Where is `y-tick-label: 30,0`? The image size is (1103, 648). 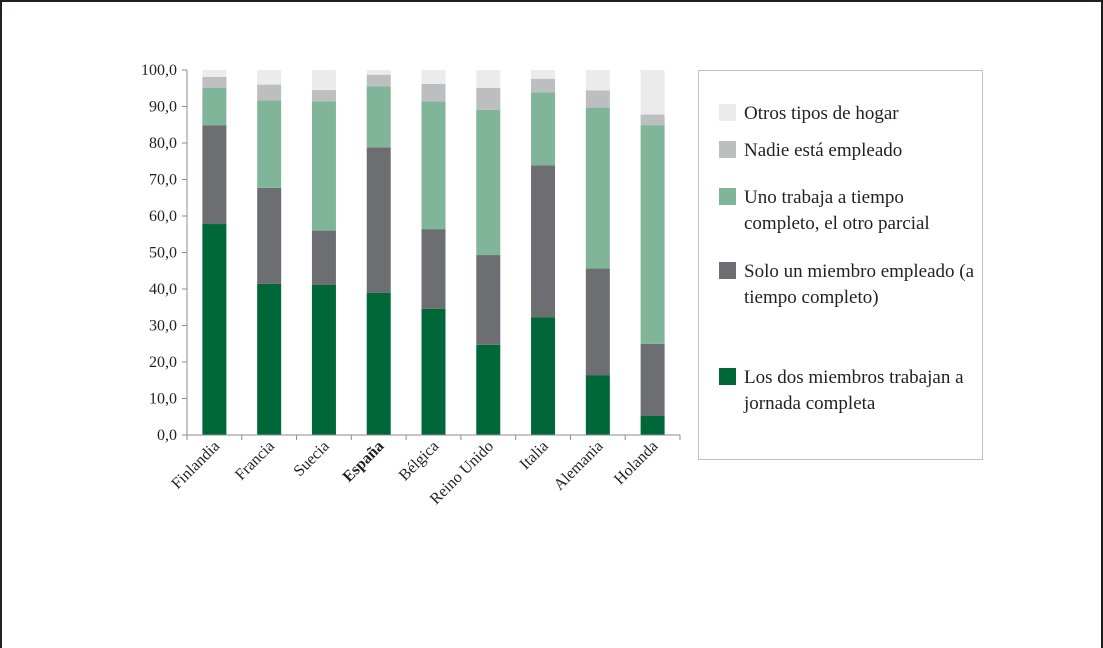 y-tick-label: 30,0 is located at coordinates (163, 326).